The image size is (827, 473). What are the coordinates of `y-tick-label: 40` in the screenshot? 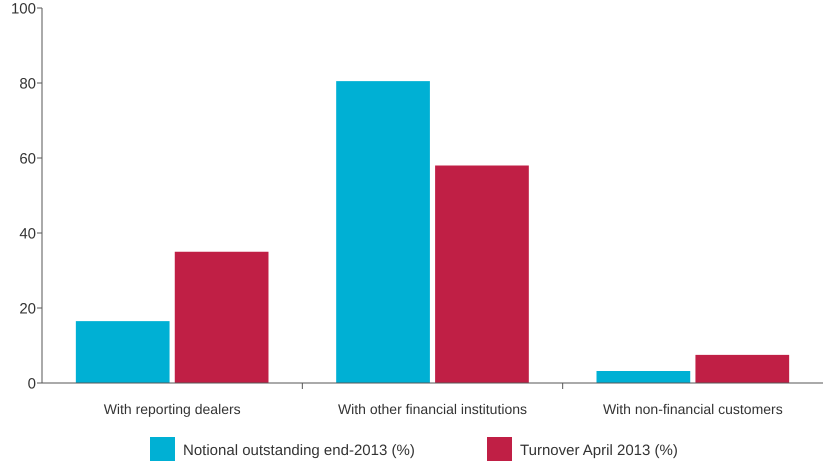 It's located at (27, 233).